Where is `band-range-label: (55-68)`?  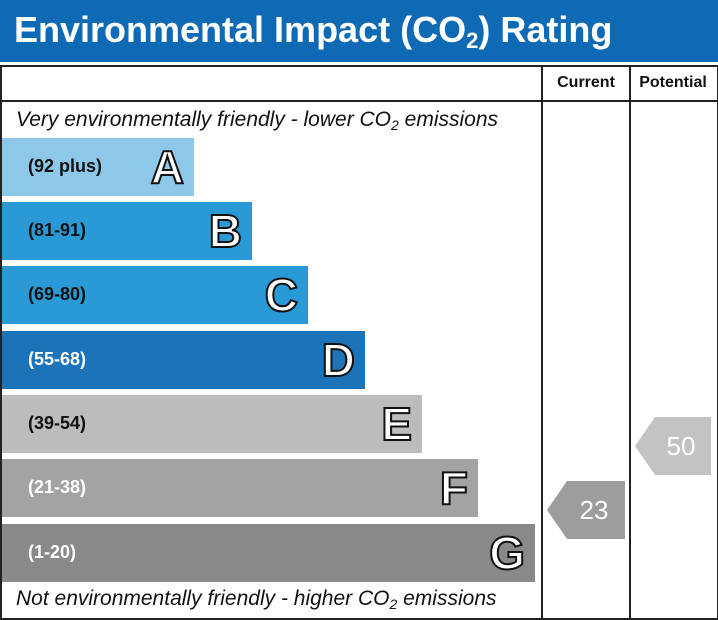 band-range-label: (55-68) is located at coordinates (57, 359).